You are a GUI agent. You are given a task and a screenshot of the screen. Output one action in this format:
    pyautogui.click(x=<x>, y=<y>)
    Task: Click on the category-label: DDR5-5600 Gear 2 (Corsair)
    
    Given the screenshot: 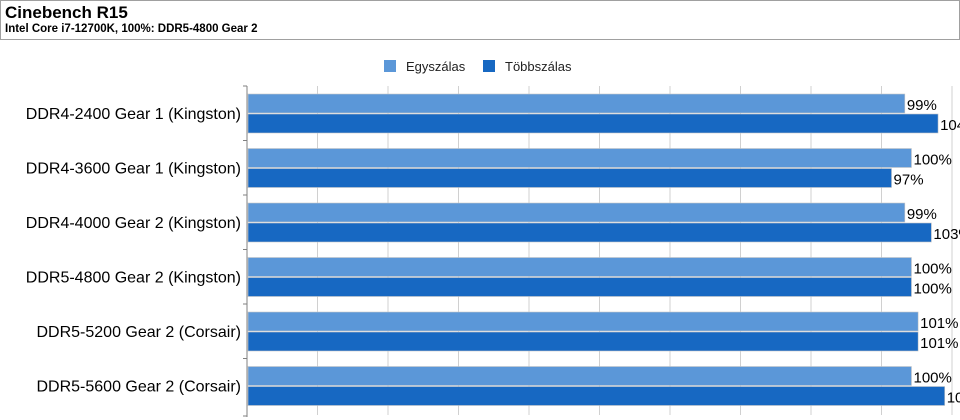 What is the action you would take?
    pyautogui.click(x=138, y=387)
    